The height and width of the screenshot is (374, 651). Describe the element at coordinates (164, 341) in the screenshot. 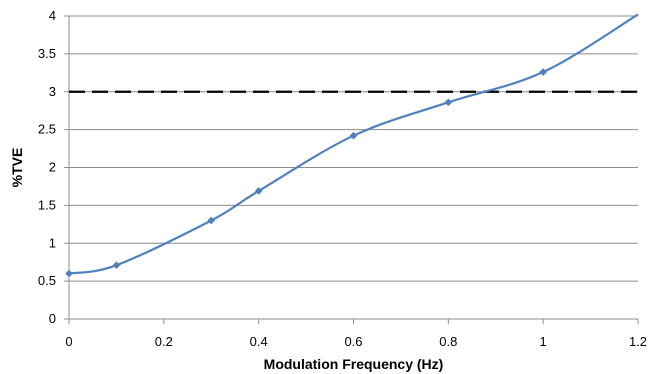

I see `x-tick-label-1: 0.2` at that location.